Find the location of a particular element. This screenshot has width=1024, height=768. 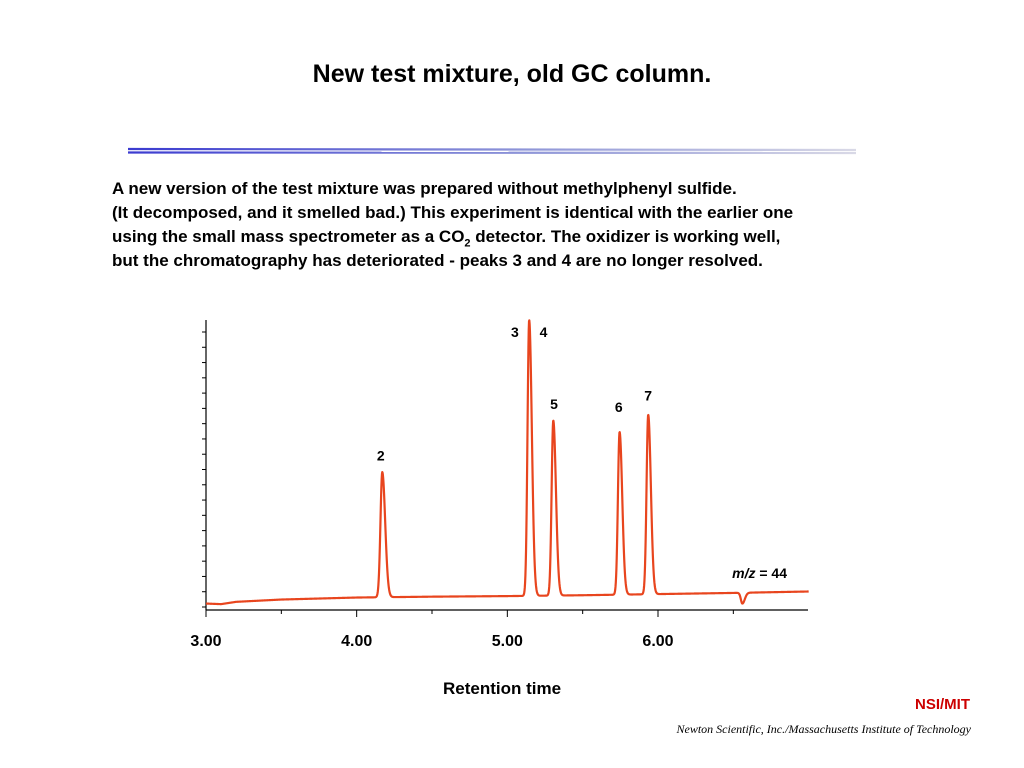

peak-label-2: 2 is located at coordinates (381, 456).